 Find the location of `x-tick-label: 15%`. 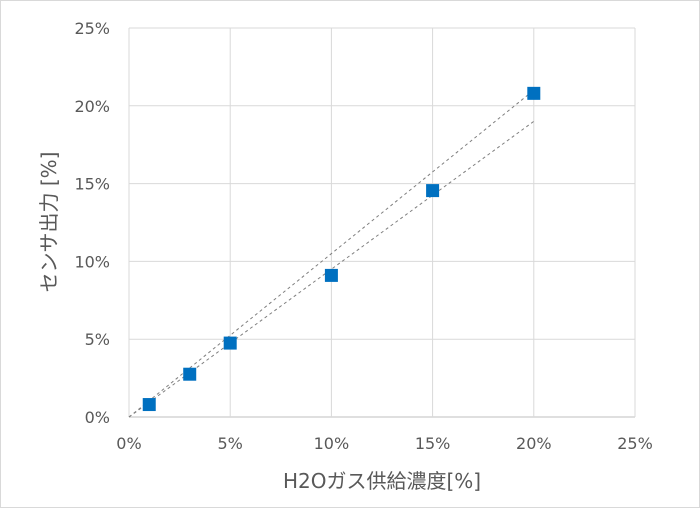

x-tick-label: 15% is located at coordinates (433, 443).